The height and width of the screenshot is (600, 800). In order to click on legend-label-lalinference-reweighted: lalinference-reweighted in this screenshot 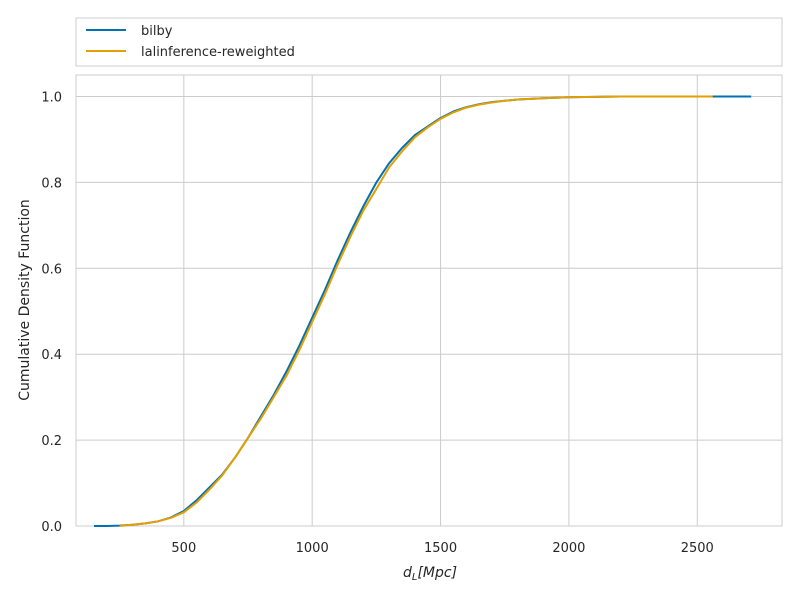, I will do `click(218, 52)`.